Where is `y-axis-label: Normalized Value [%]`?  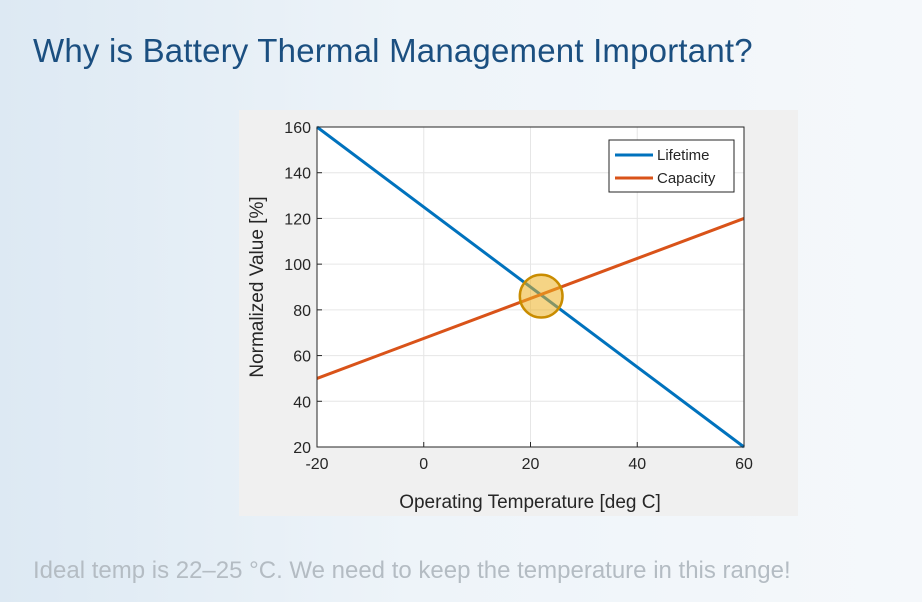
y-axis-label: Normalized Value [%] is located at coordinates (257, 286).